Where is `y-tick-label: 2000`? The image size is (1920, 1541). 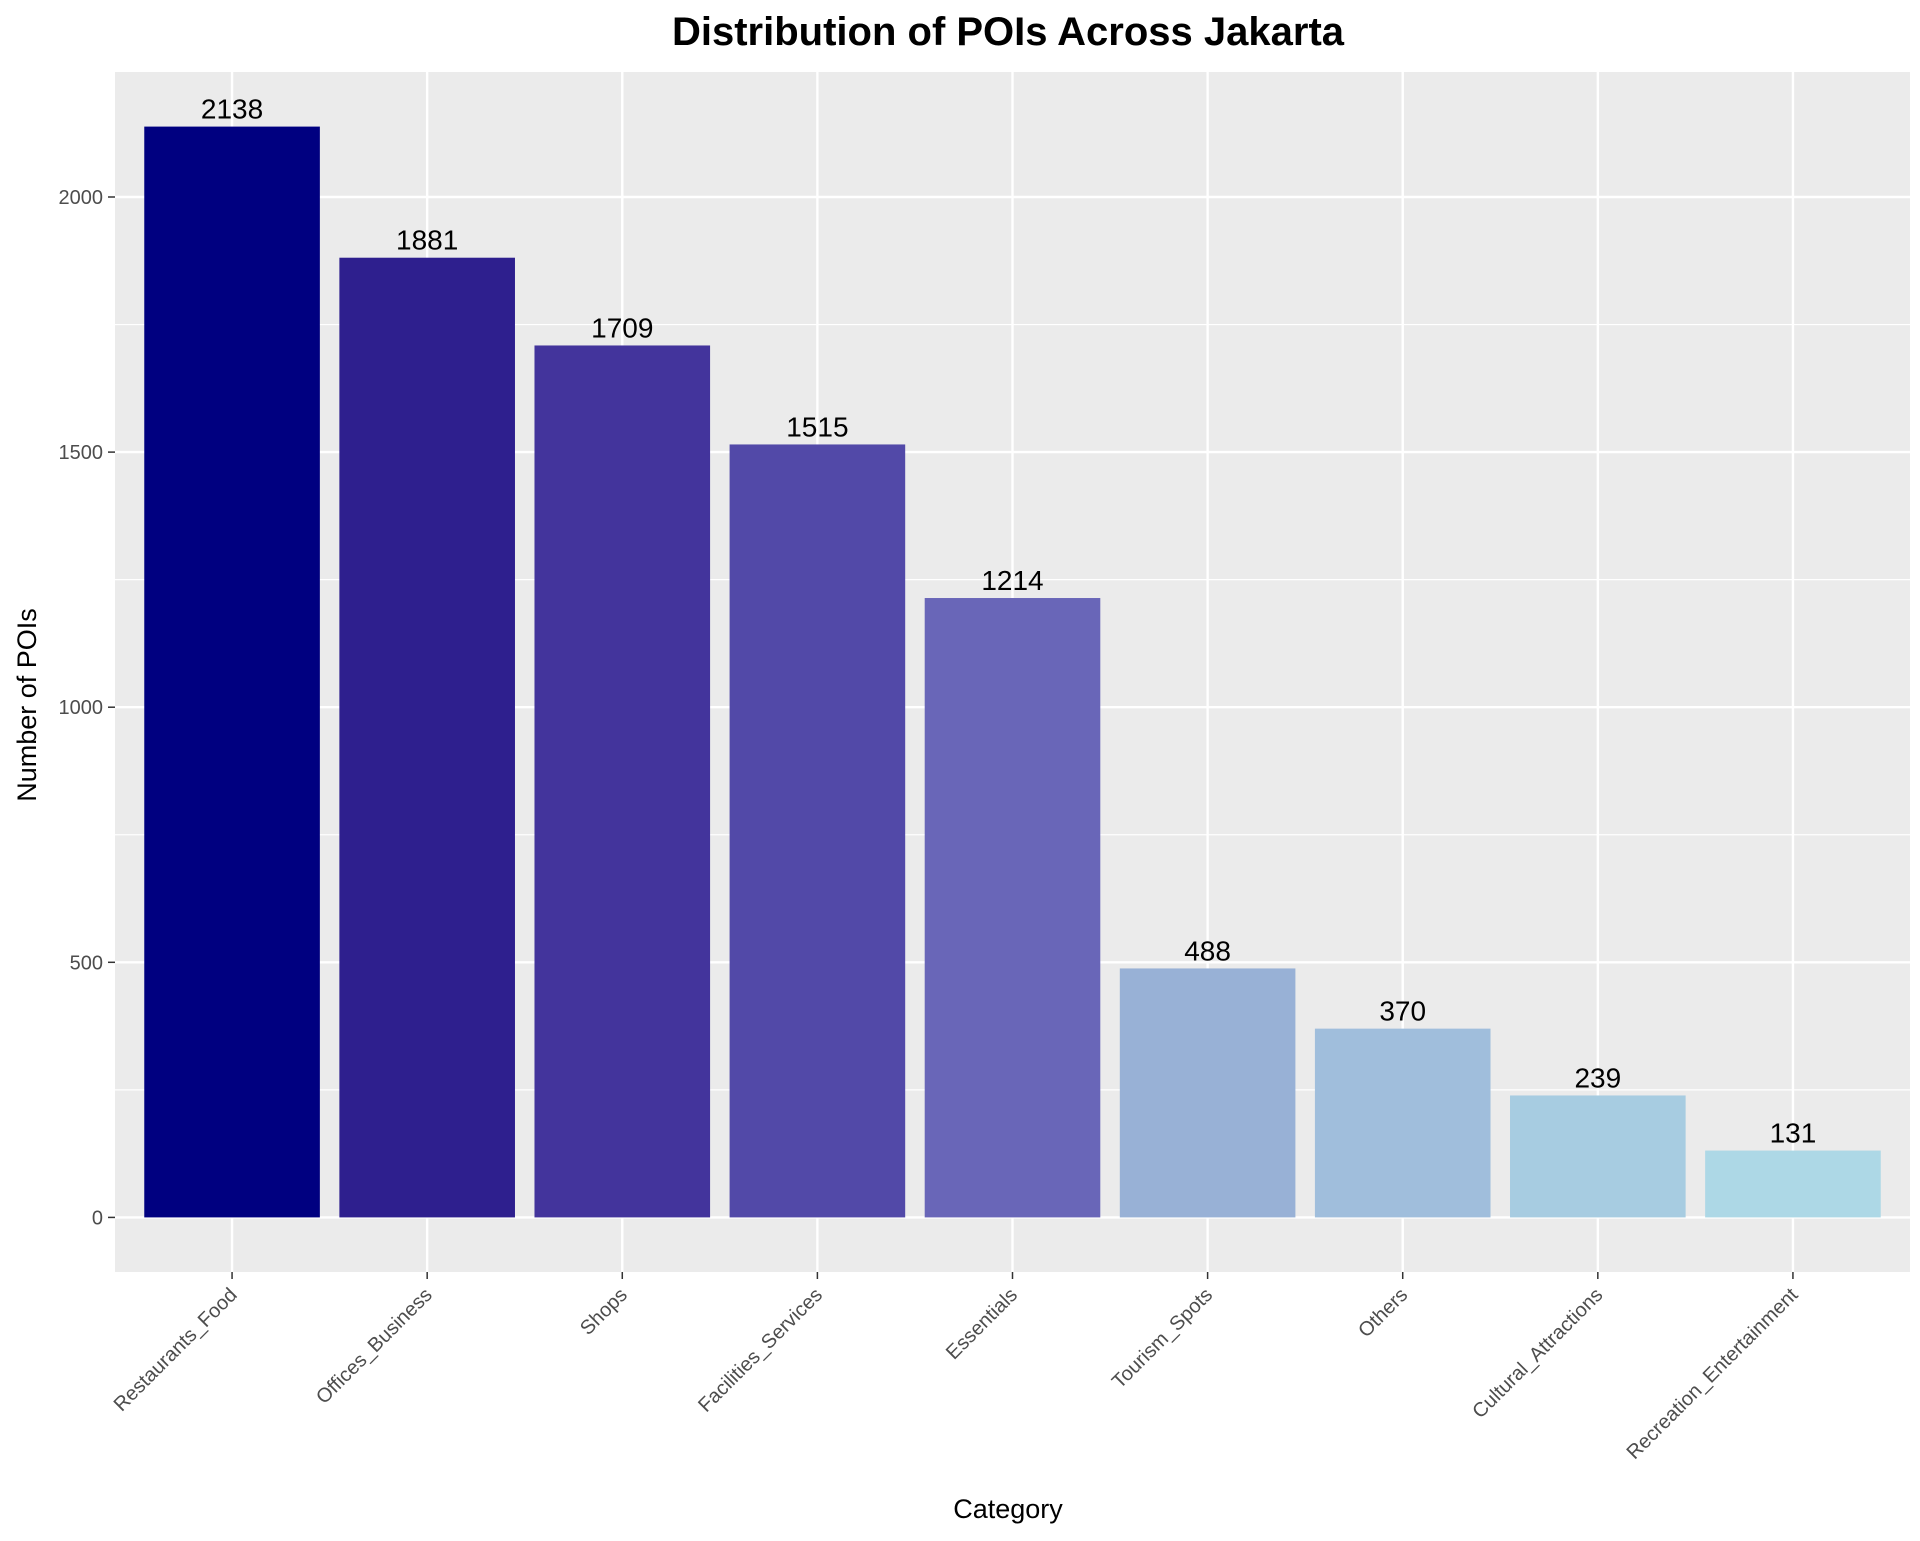 y-tick-label: 2000 is located at coordinates (81, 198).